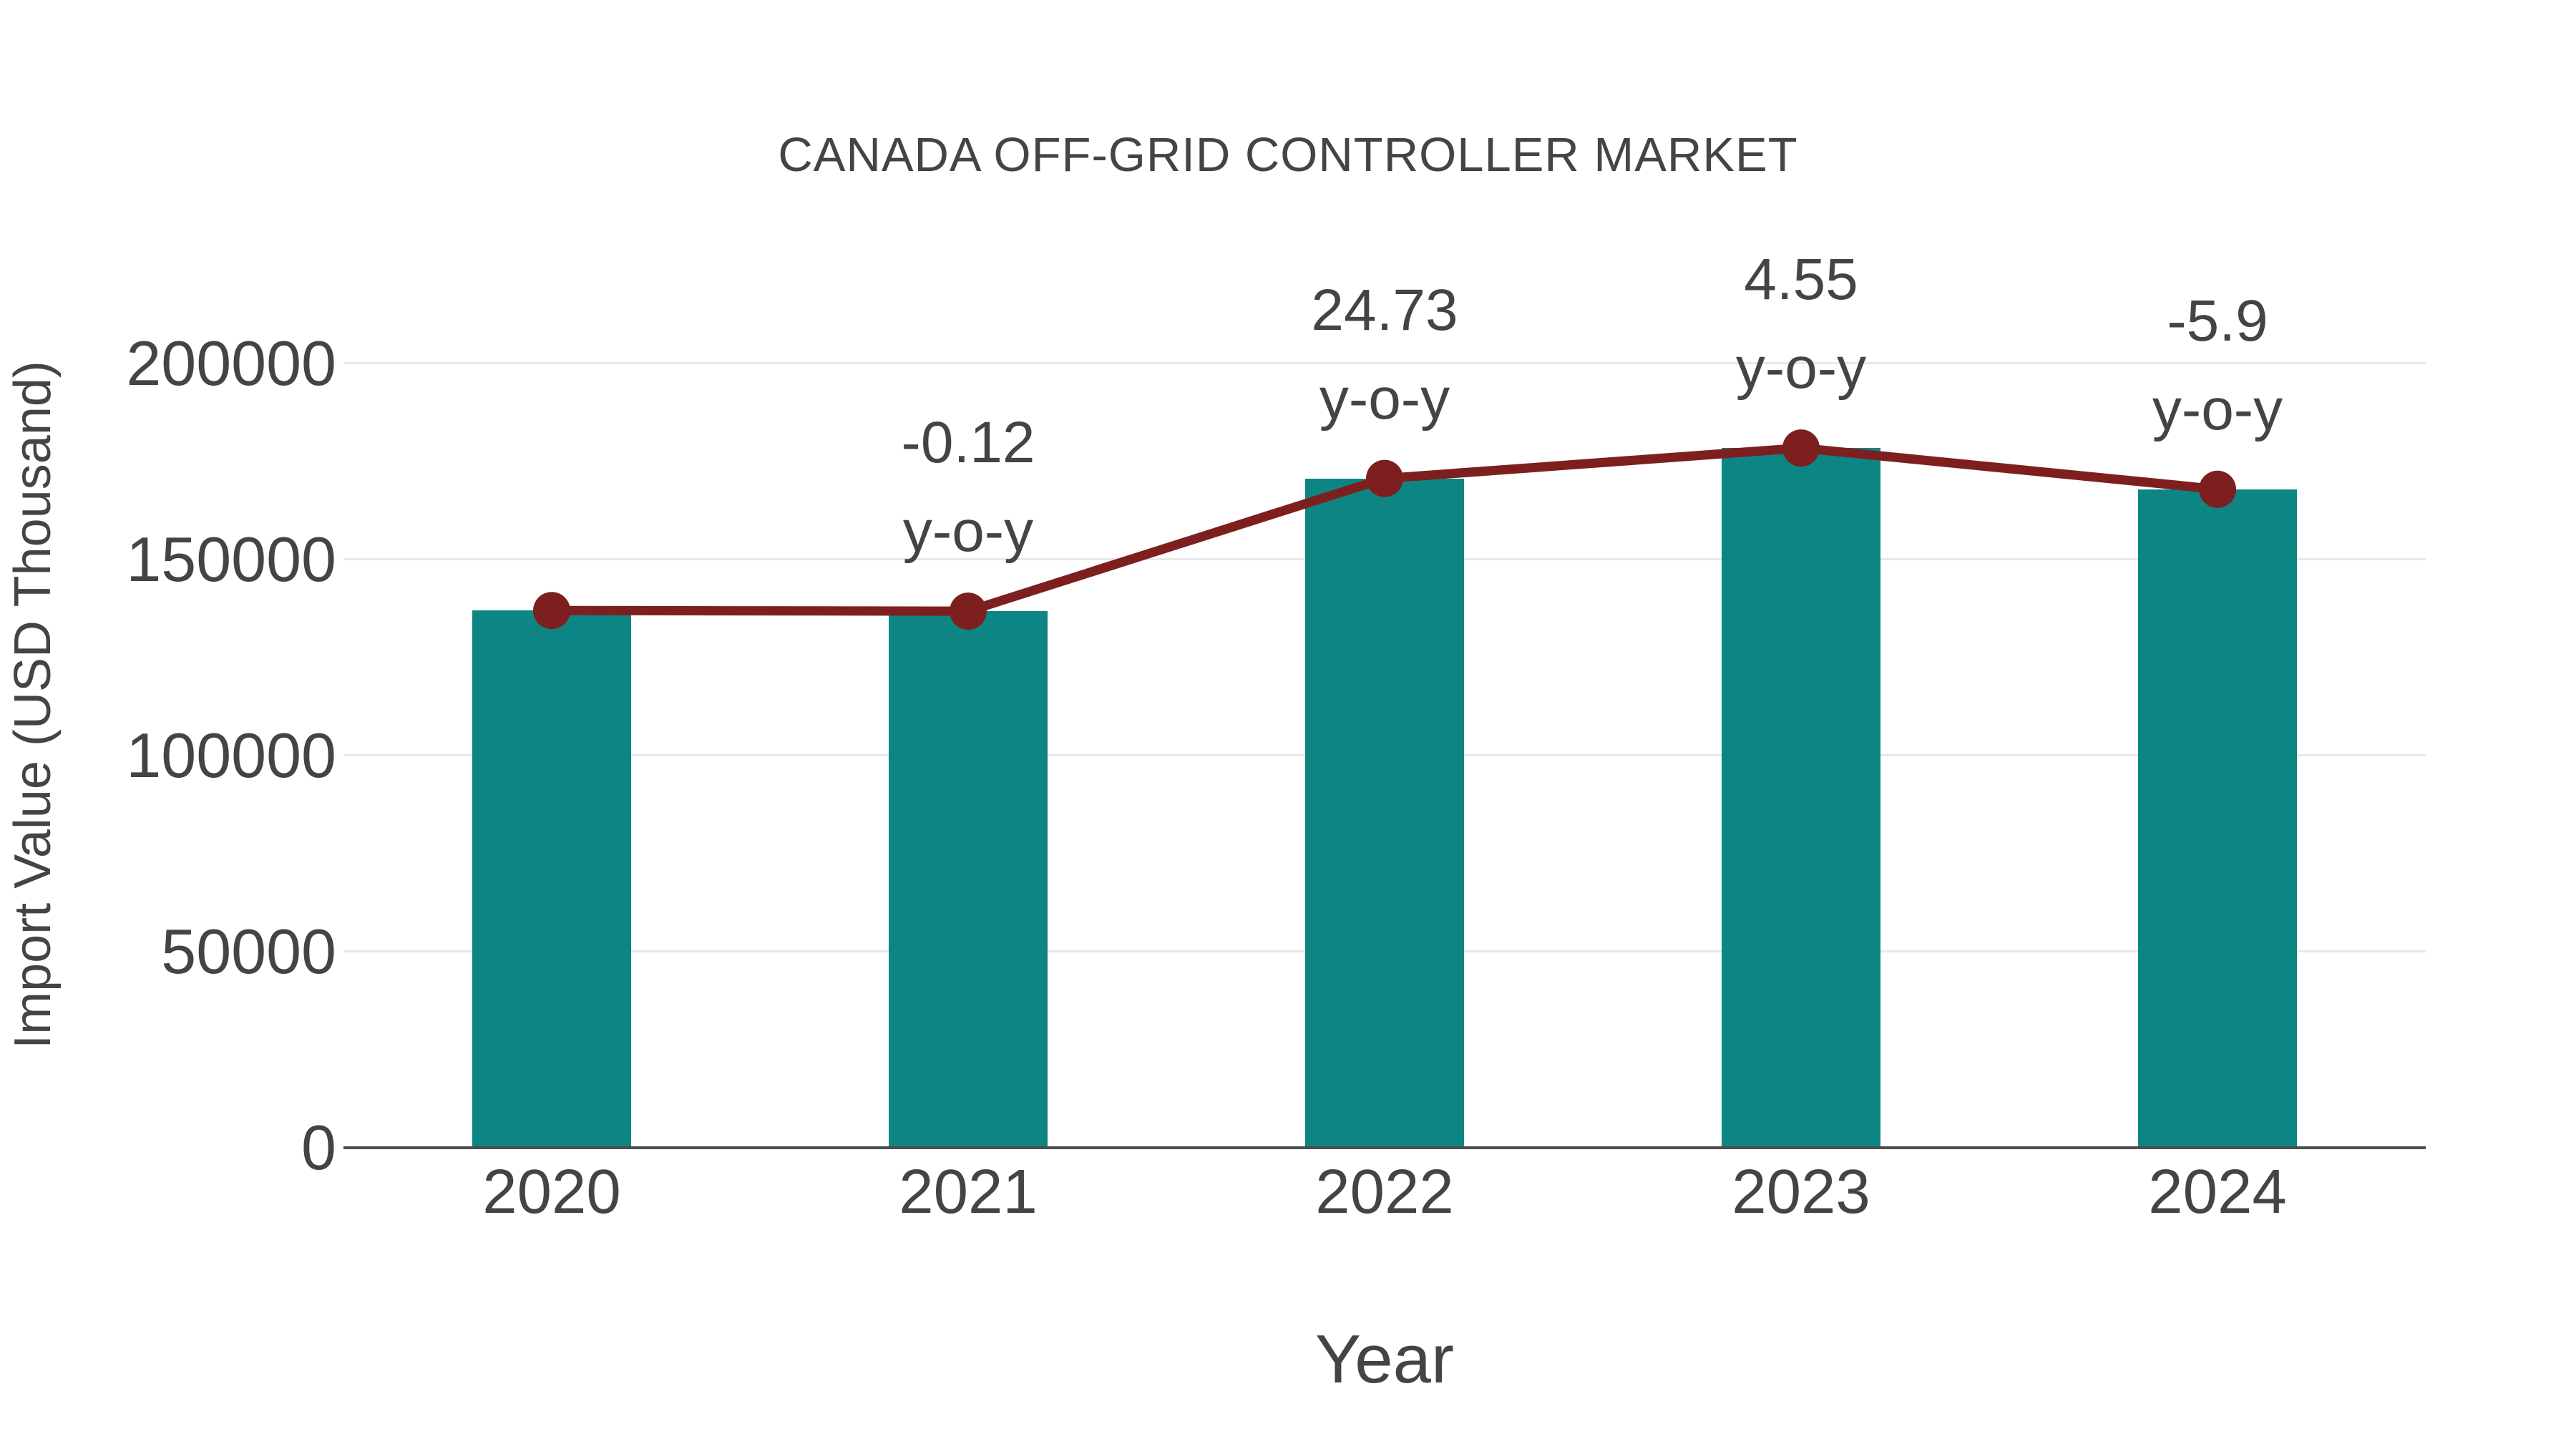 This screenshot has height=1449, width=2576. What do you see at coordinates (2217, 365) in the screenshot?
I see `yoy-annotation-2024: -5.9 y-o-y` at bounding box center [2217, 365].